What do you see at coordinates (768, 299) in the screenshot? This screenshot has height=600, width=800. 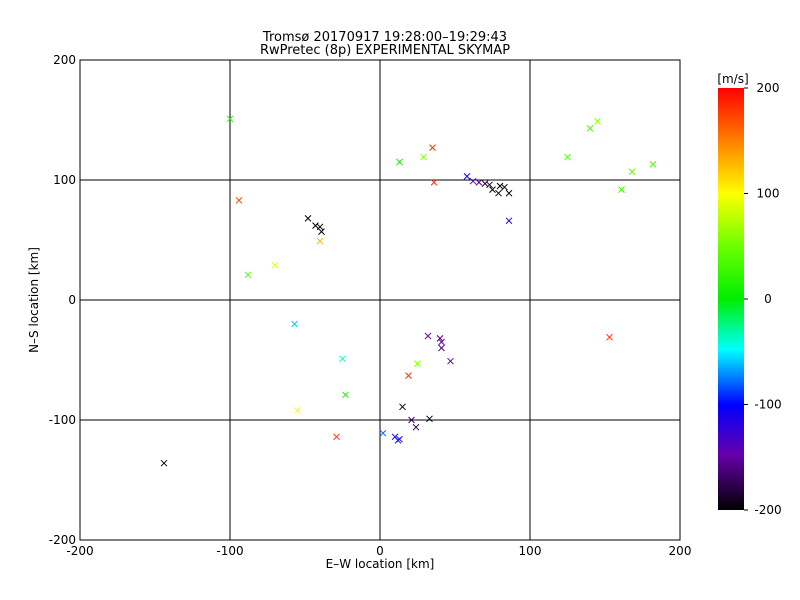 I see `colorbar-tick-label: 0` at bounding box center [768, 299].